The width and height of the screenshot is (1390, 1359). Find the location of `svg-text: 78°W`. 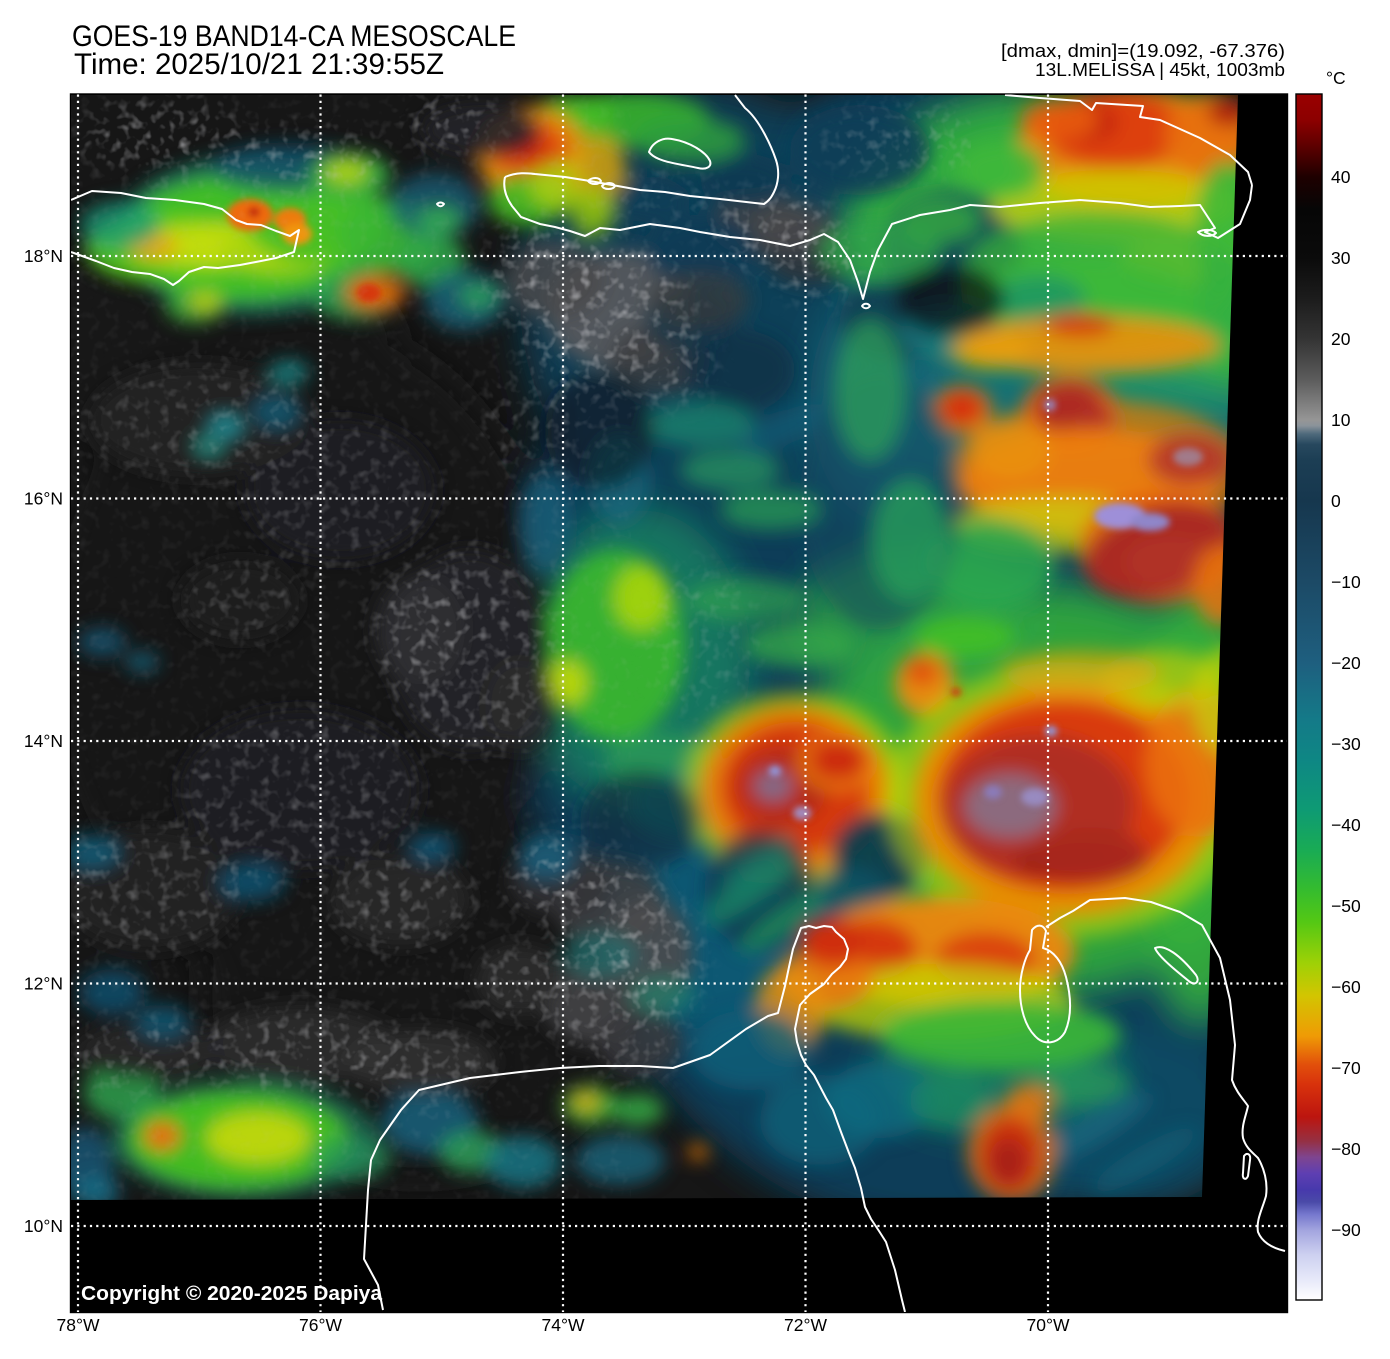

svg-text: 78°W is located at coordinates (78, 1325).